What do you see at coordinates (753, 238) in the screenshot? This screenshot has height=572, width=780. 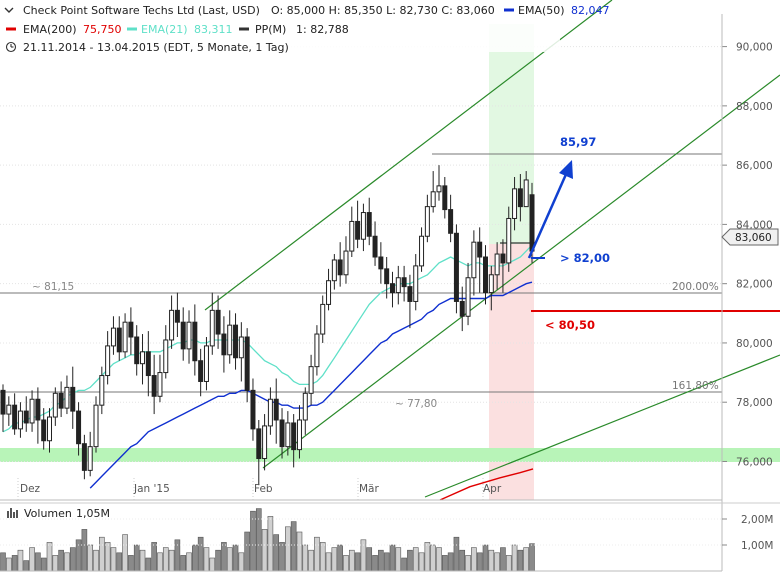 I see `last-price-label: 83,060` at bounding box center [753, 238].